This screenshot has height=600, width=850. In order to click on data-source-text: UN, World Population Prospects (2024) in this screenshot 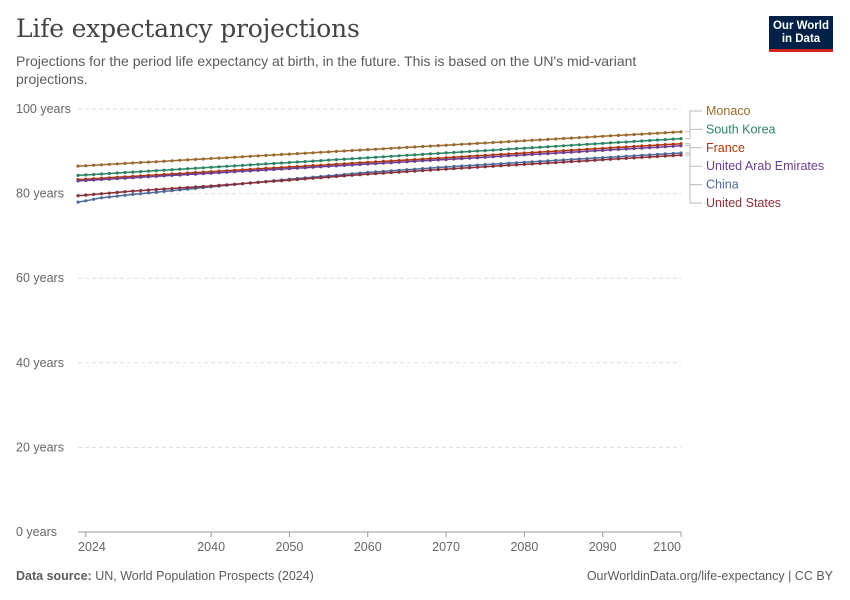, I will do `click(204, 576)`.